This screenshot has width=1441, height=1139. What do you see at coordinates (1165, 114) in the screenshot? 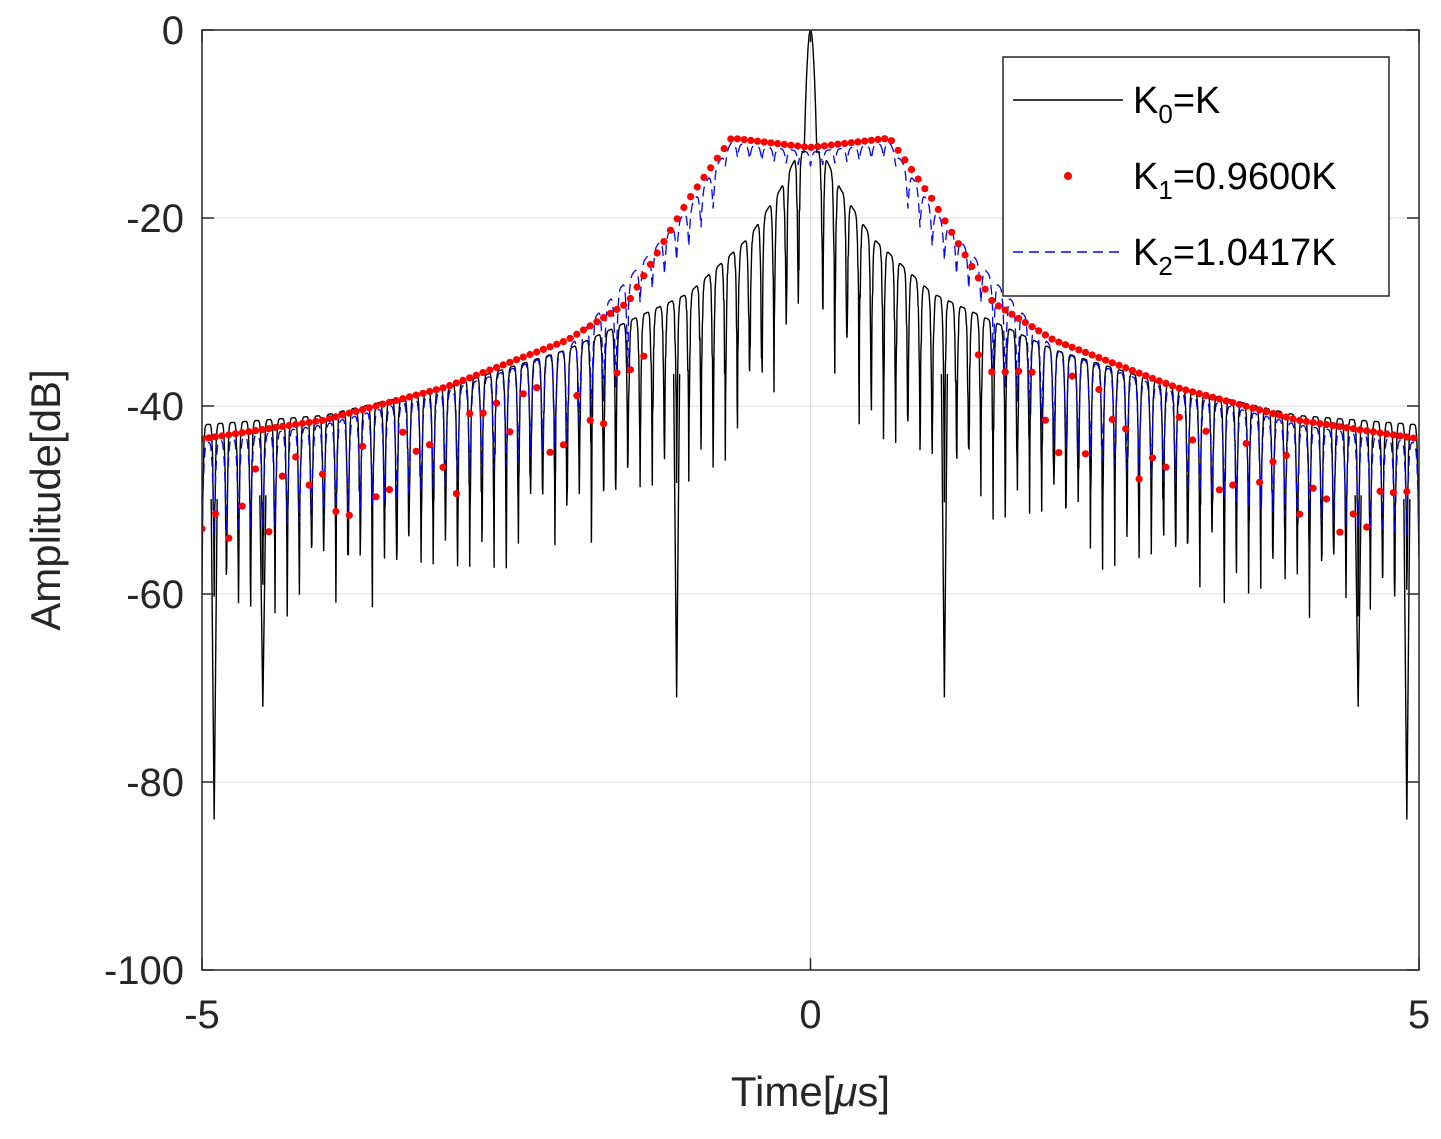
I see `legend-label-k0-sub: 0` at bounding box center [1165, 114].